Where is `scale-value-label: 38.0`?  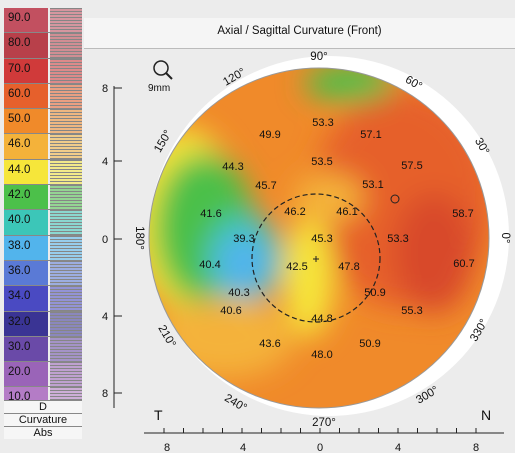 scale-value-label: 38.0 is located at coordinates (19, 245).